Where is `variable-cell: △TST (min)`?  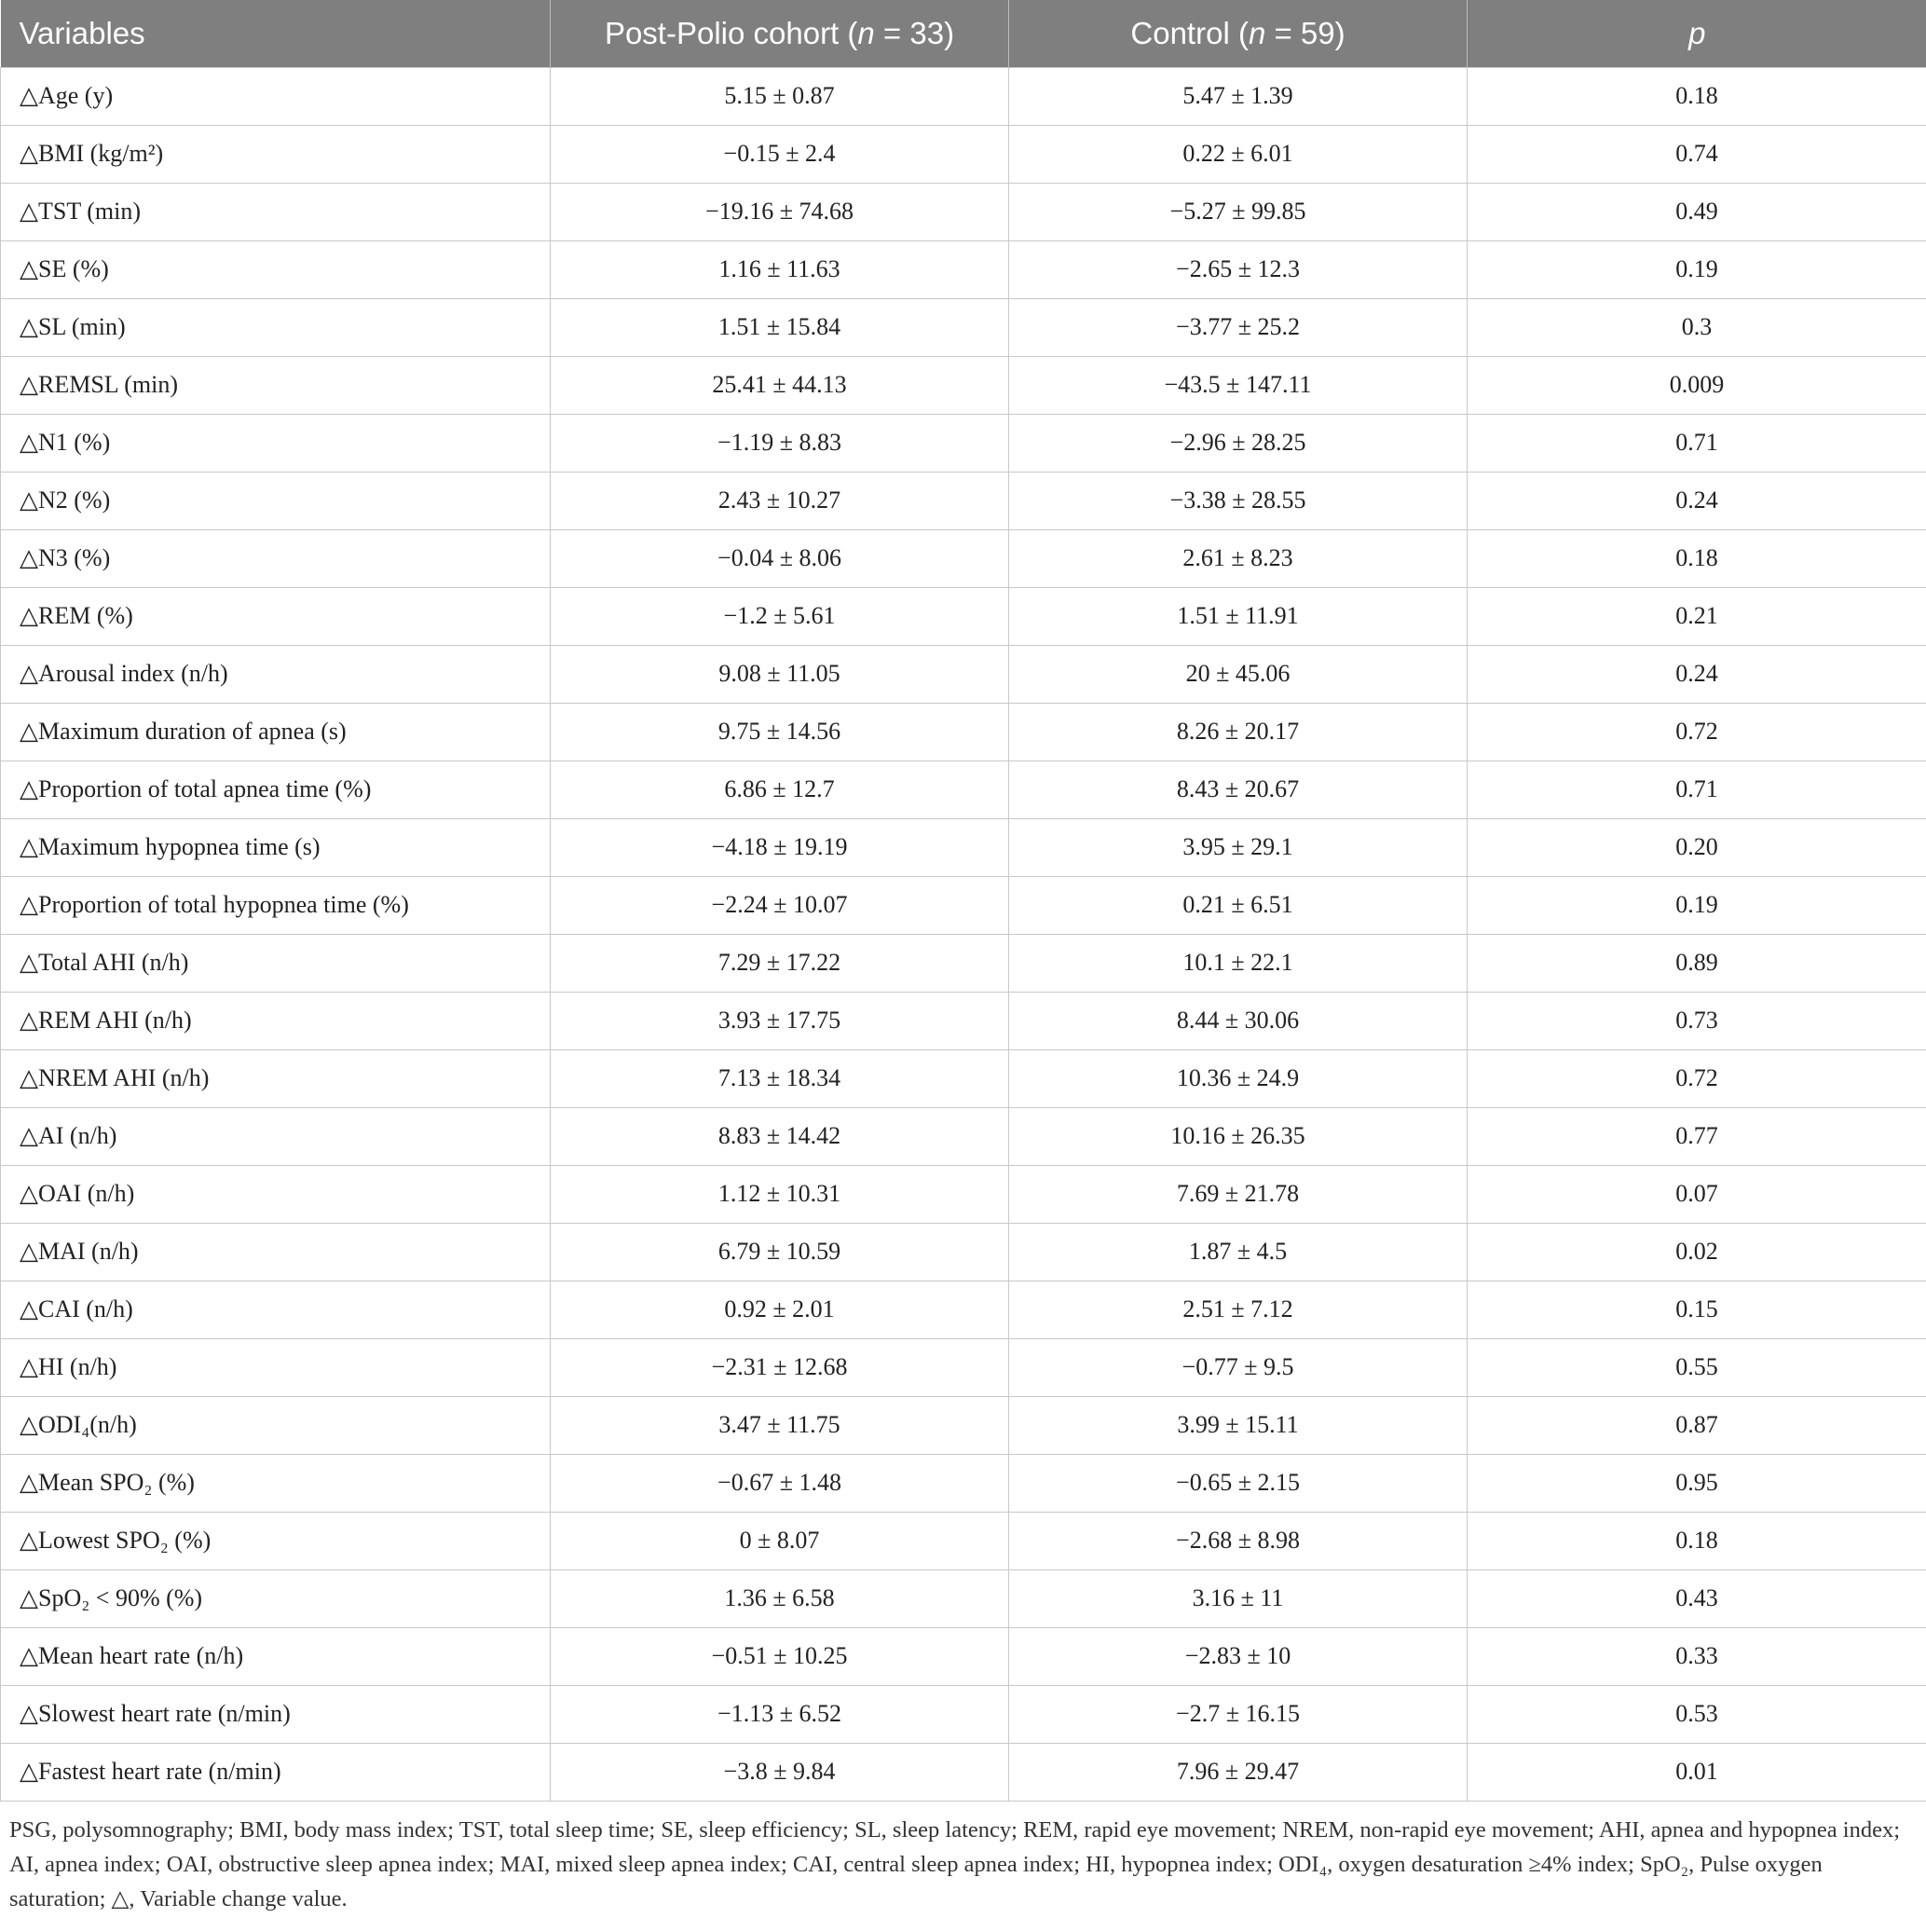 variable-cell: △TST (min) is located at coordinates (276, 211).